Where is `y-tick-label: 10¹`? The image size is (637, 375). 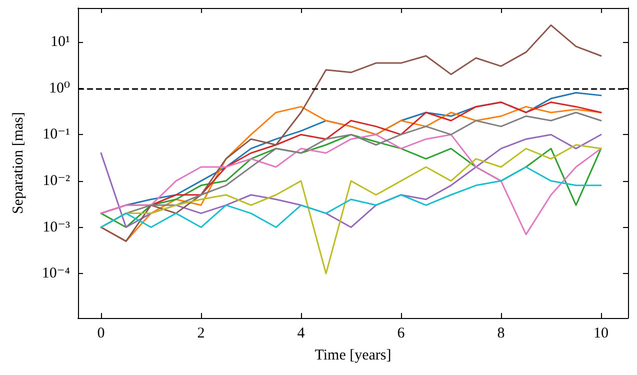
y-tick-label: 10¹ is located at coordinates (60, 42).